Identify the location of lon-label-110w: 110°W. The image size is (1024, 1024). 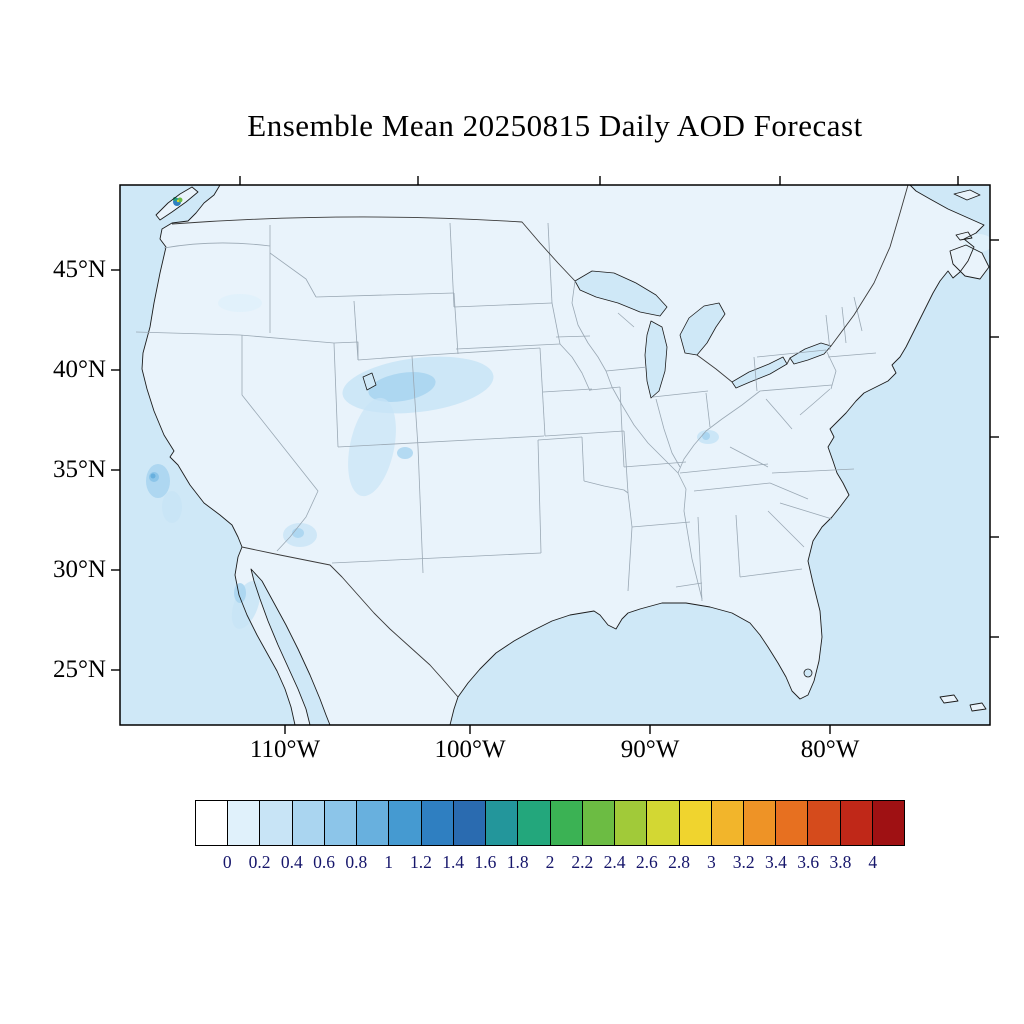
(285, 749).